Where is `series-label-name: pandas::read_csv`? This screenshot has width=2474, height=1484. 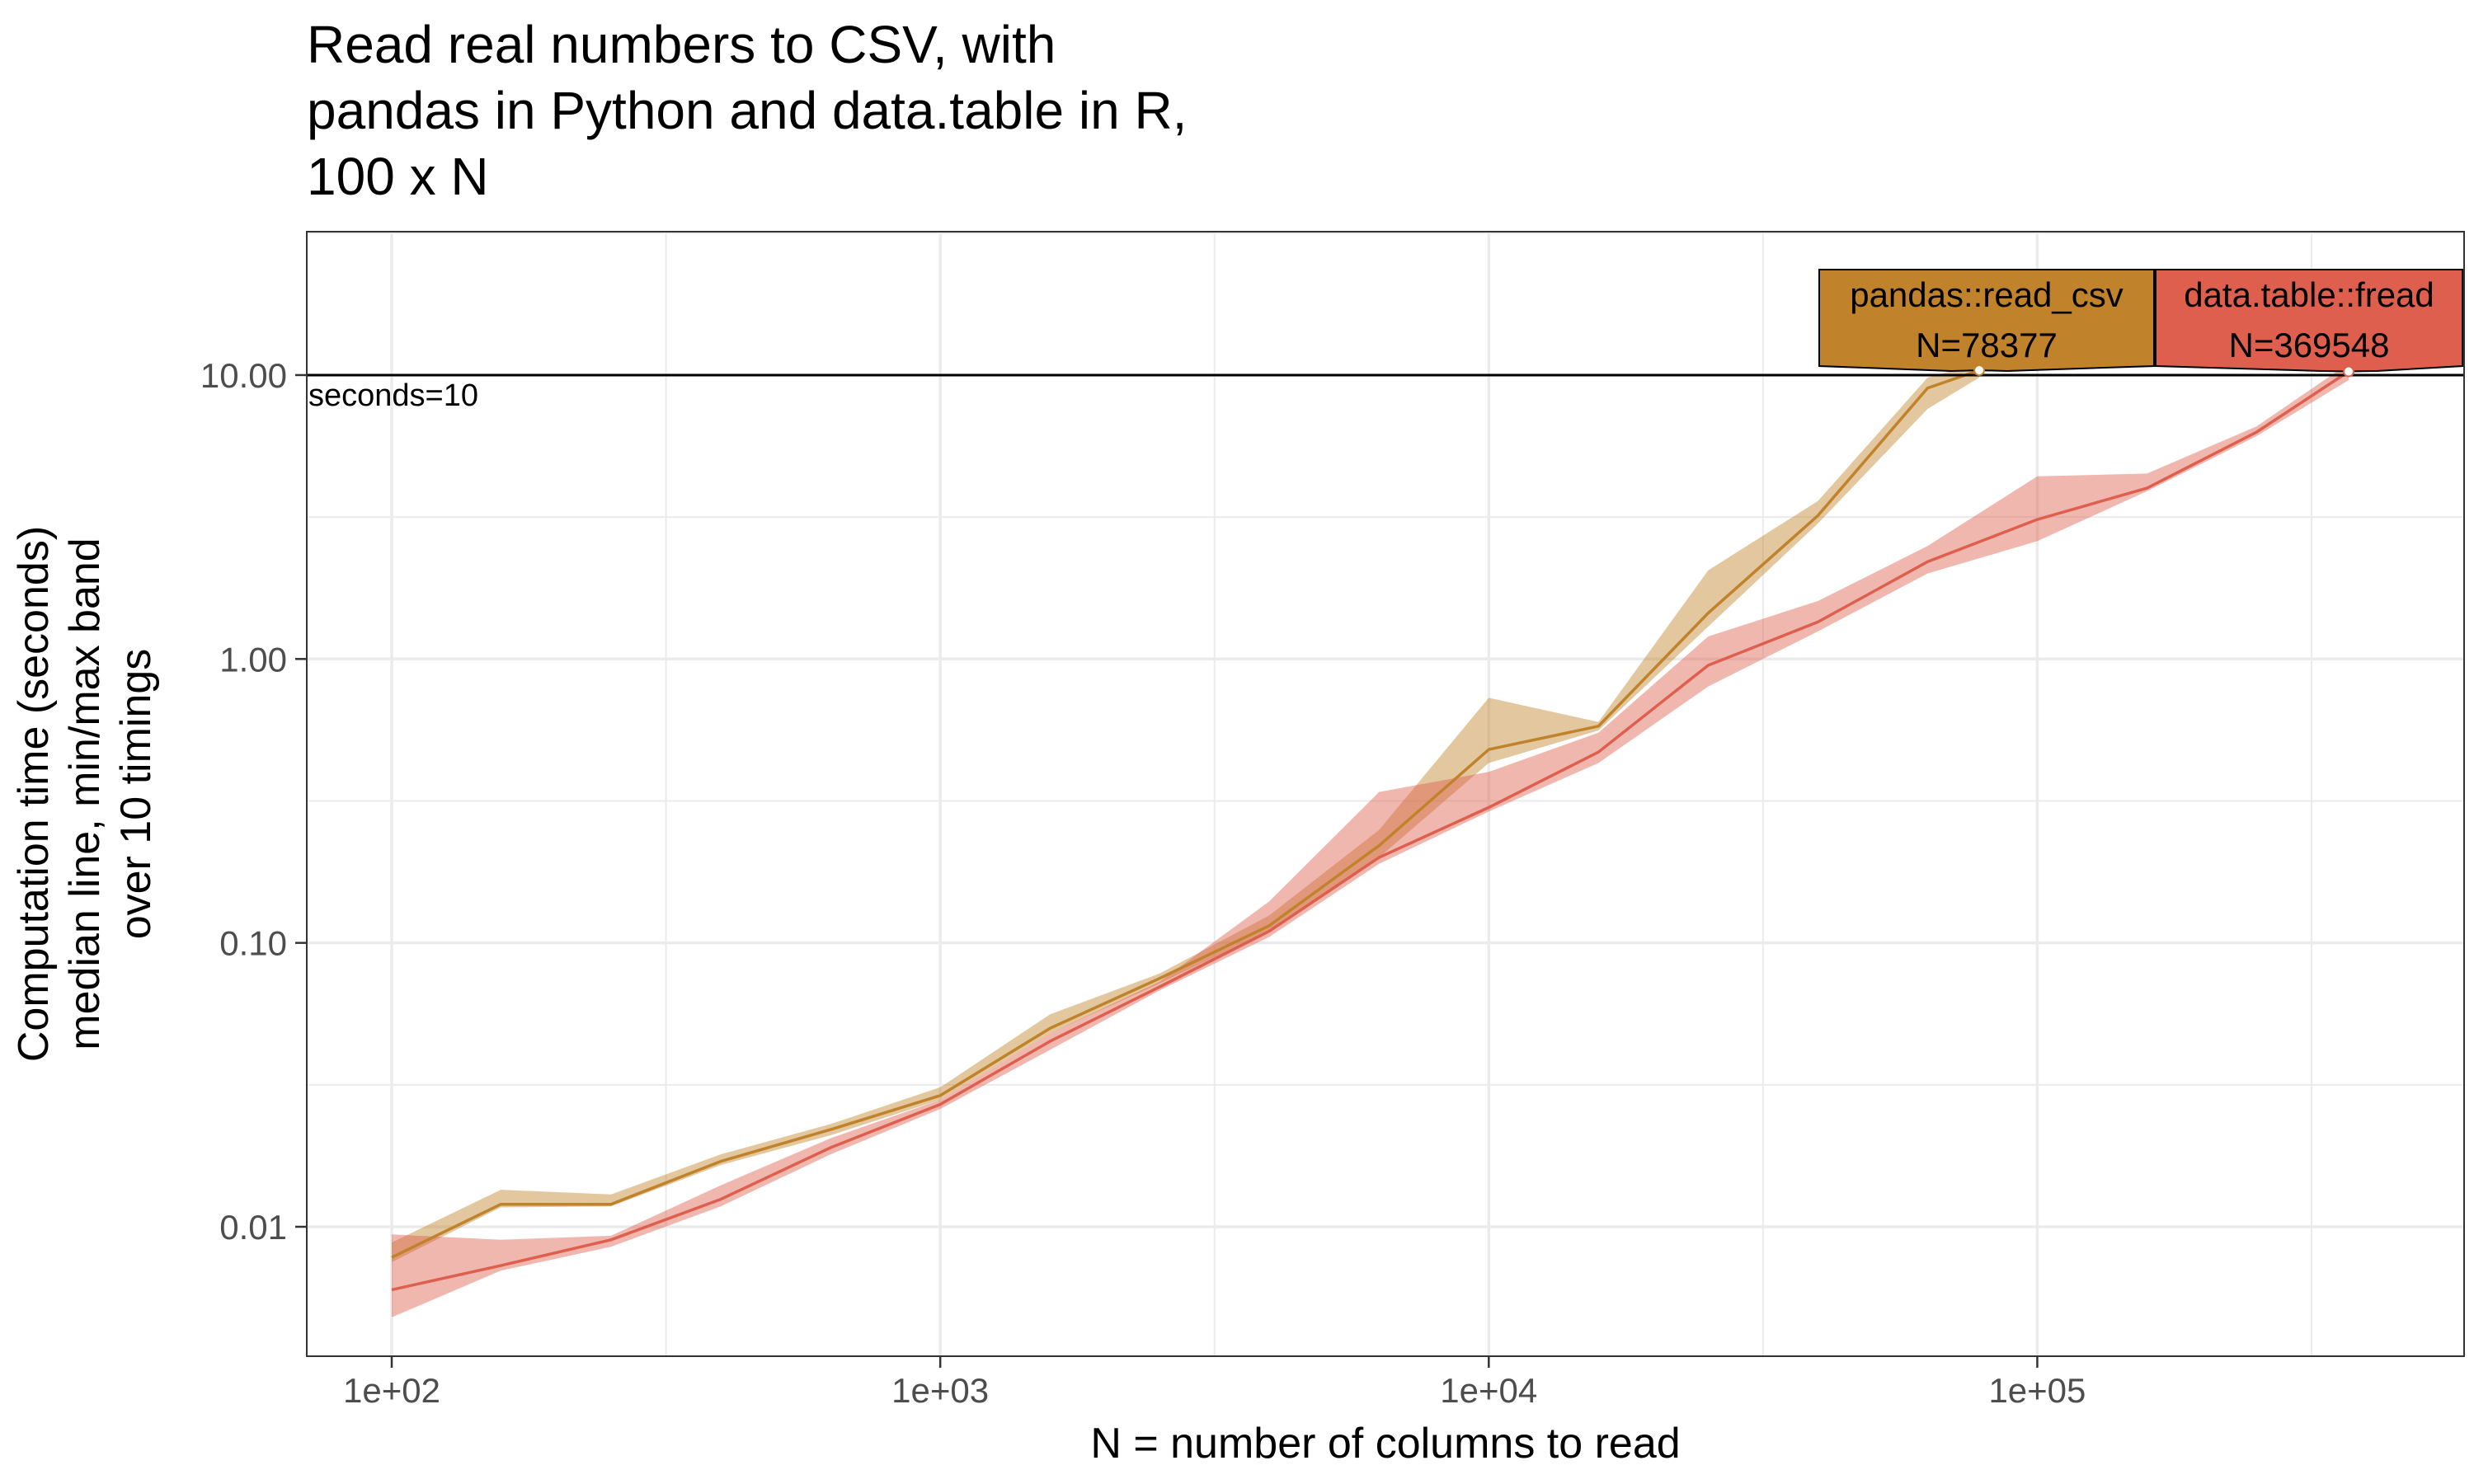
series-label-name: pandas::read_csv is located at coordinates (1987, 294).